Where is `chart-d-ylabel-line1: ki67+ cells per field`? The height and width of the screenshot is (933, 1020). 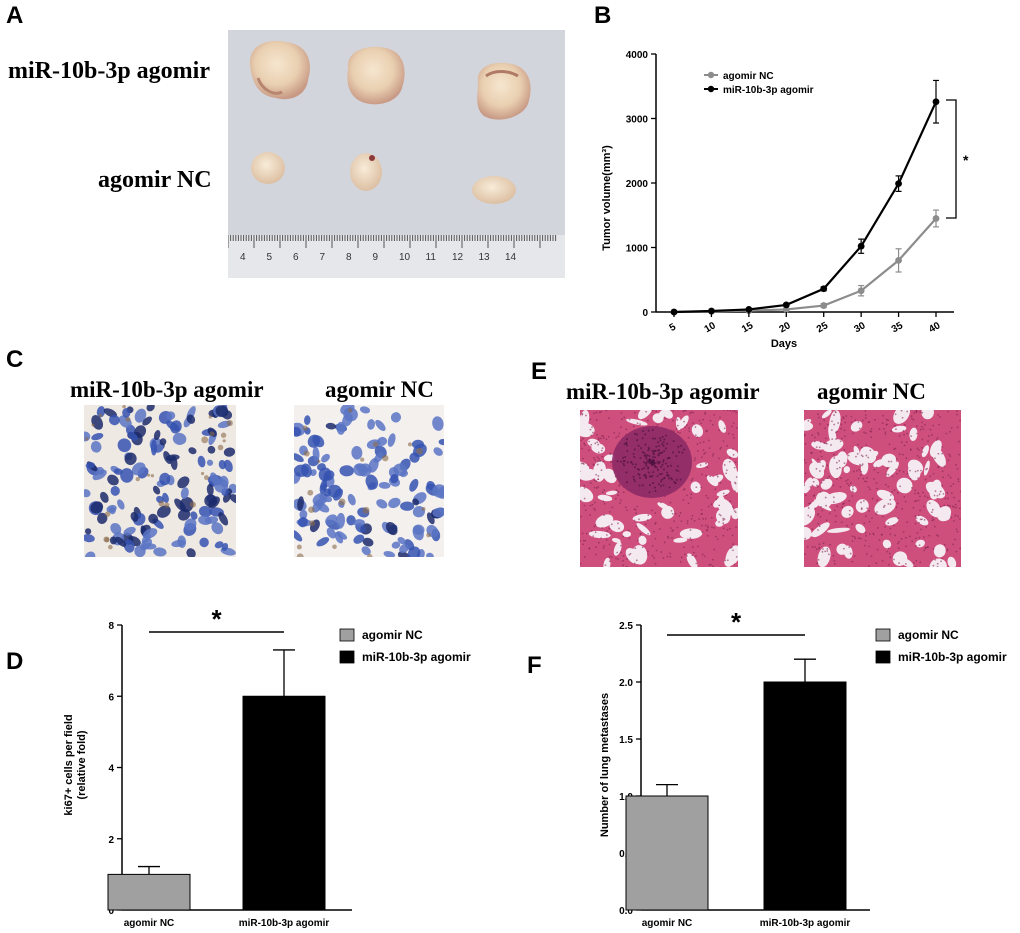
chart-d-ylabel-line1: ki67+ cells per field is located at coordinates (69, 764).